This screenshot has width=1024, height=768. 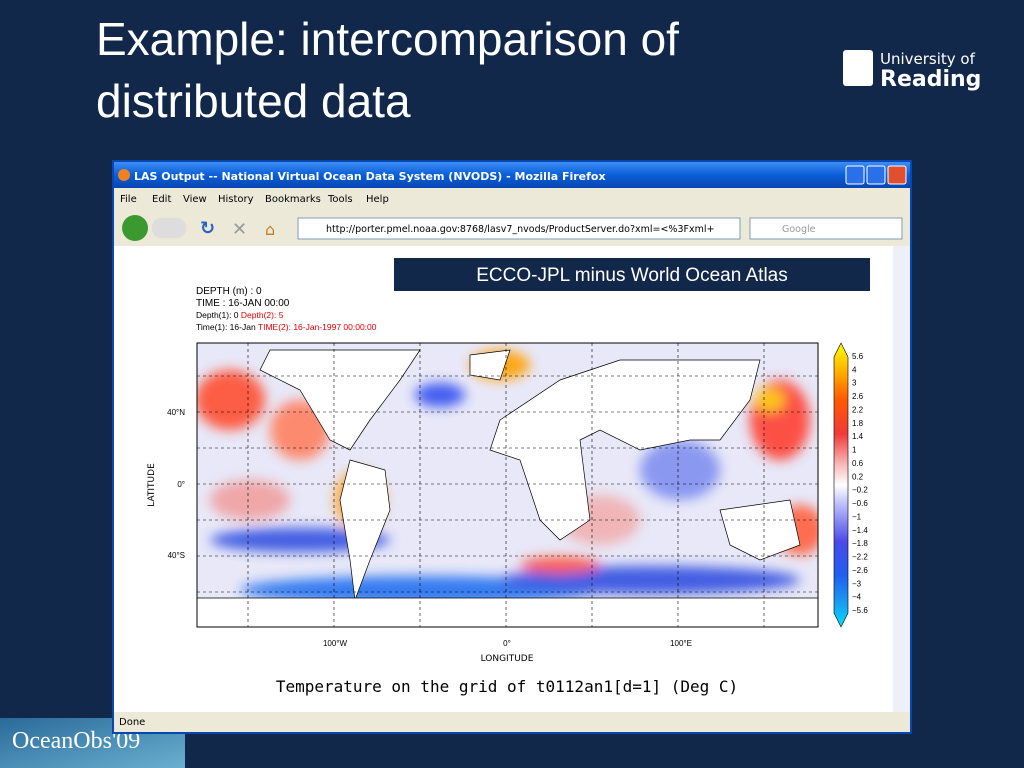 What do you see at coordinates (207, 228) in the screenshot?
I see `reload-button: ↻` at bounding box center [207, 228].